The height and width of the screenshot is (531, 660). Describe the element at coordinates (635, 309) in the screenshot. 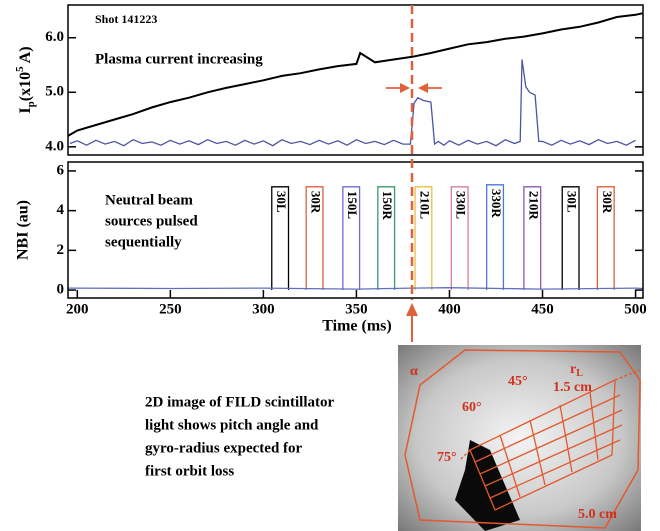

I see `x-tick-label: 500` at that location.